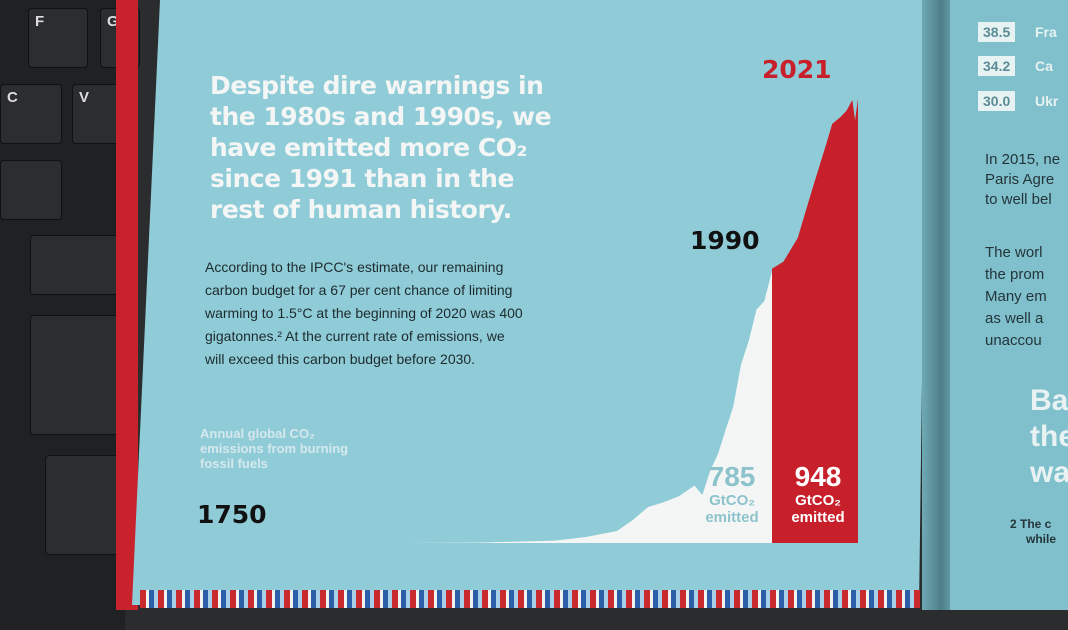 The height and width of the screenshot is (630, 1068). I want to click on key-label: G, so click(113, 21).